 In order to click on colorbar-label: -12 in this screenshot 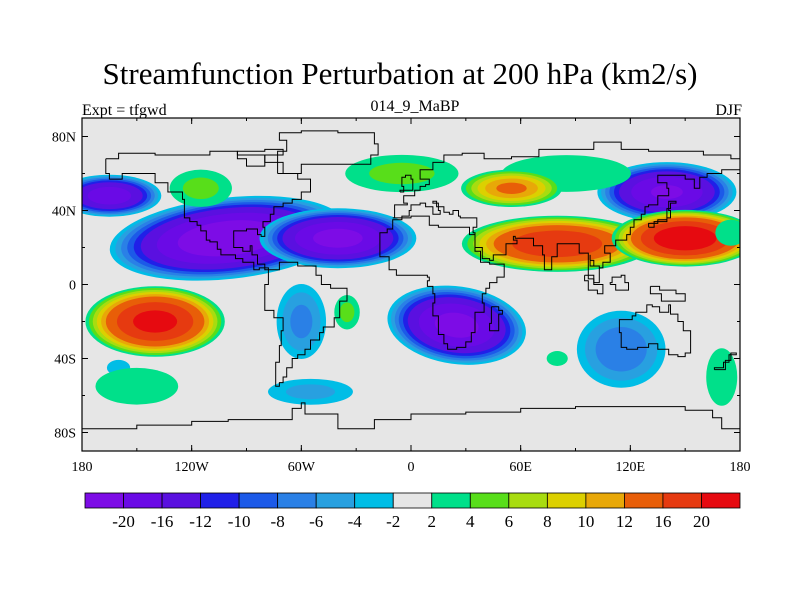, I will do `click(200, 521)`.